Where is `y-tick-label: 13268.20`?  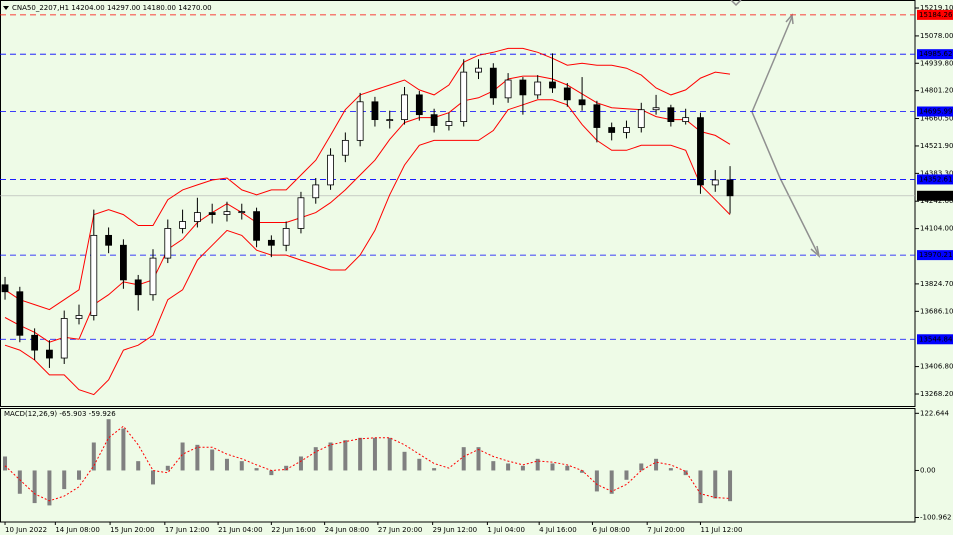
y-tick-label: 13268.20 is located at coordinates (936, 394).